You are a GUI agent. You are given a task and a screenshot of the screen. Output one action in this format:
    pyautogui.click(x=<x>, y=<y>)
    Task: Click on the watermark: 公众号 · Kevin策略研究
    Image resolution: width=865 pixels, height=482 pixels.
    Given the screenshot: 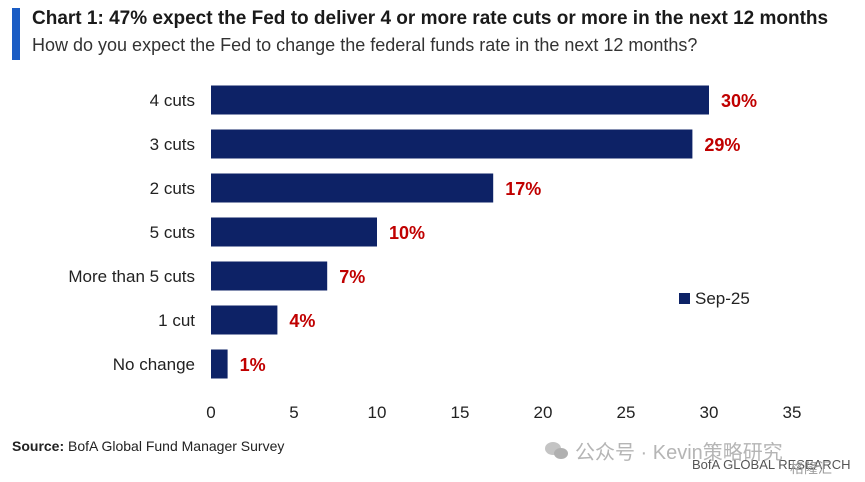 What is the action you would take?
    pyautogui.click(x=664, y=450)
    